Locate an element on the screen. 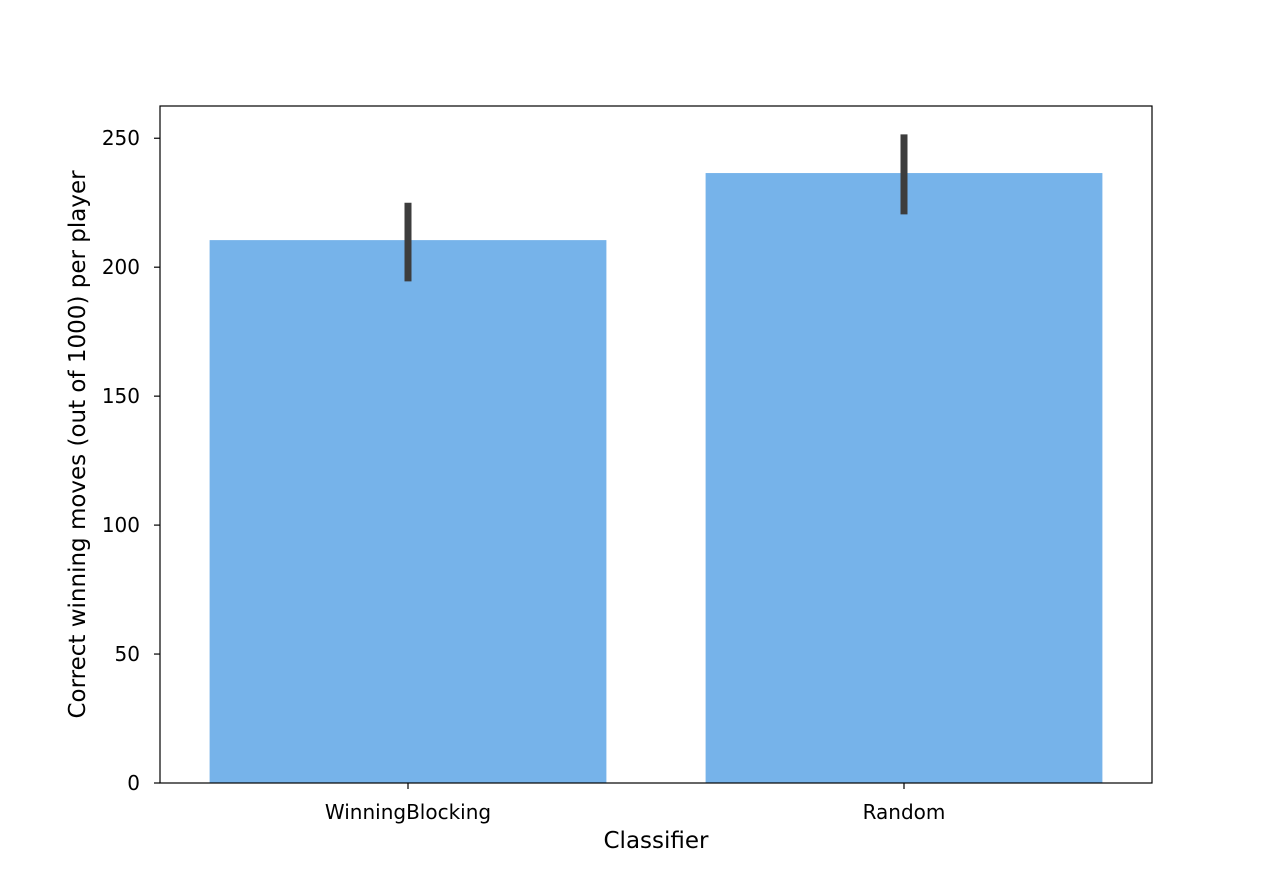 This screenshot has width=1280, height=880. y-tick-label: 50 is located at coordinates (127, 654).